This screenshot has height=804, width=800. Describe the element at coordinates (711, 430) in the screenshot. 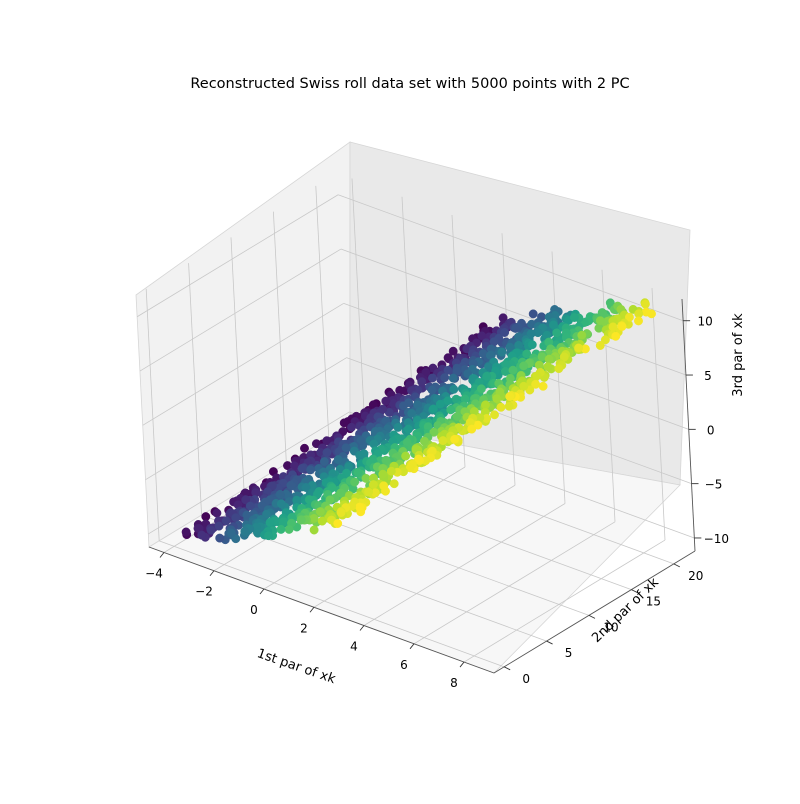

I see `z-tick-label: 0` at that location.